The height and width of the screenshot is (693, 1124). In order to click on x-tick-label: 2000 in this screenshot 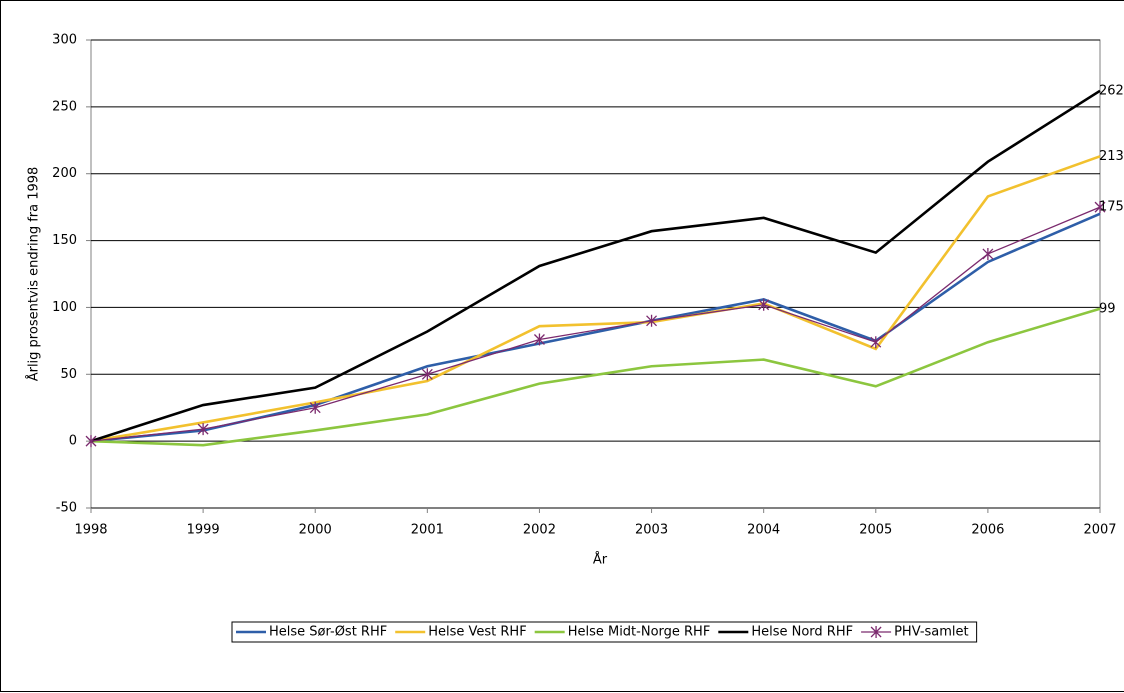, I will do `click(315, 530)`.